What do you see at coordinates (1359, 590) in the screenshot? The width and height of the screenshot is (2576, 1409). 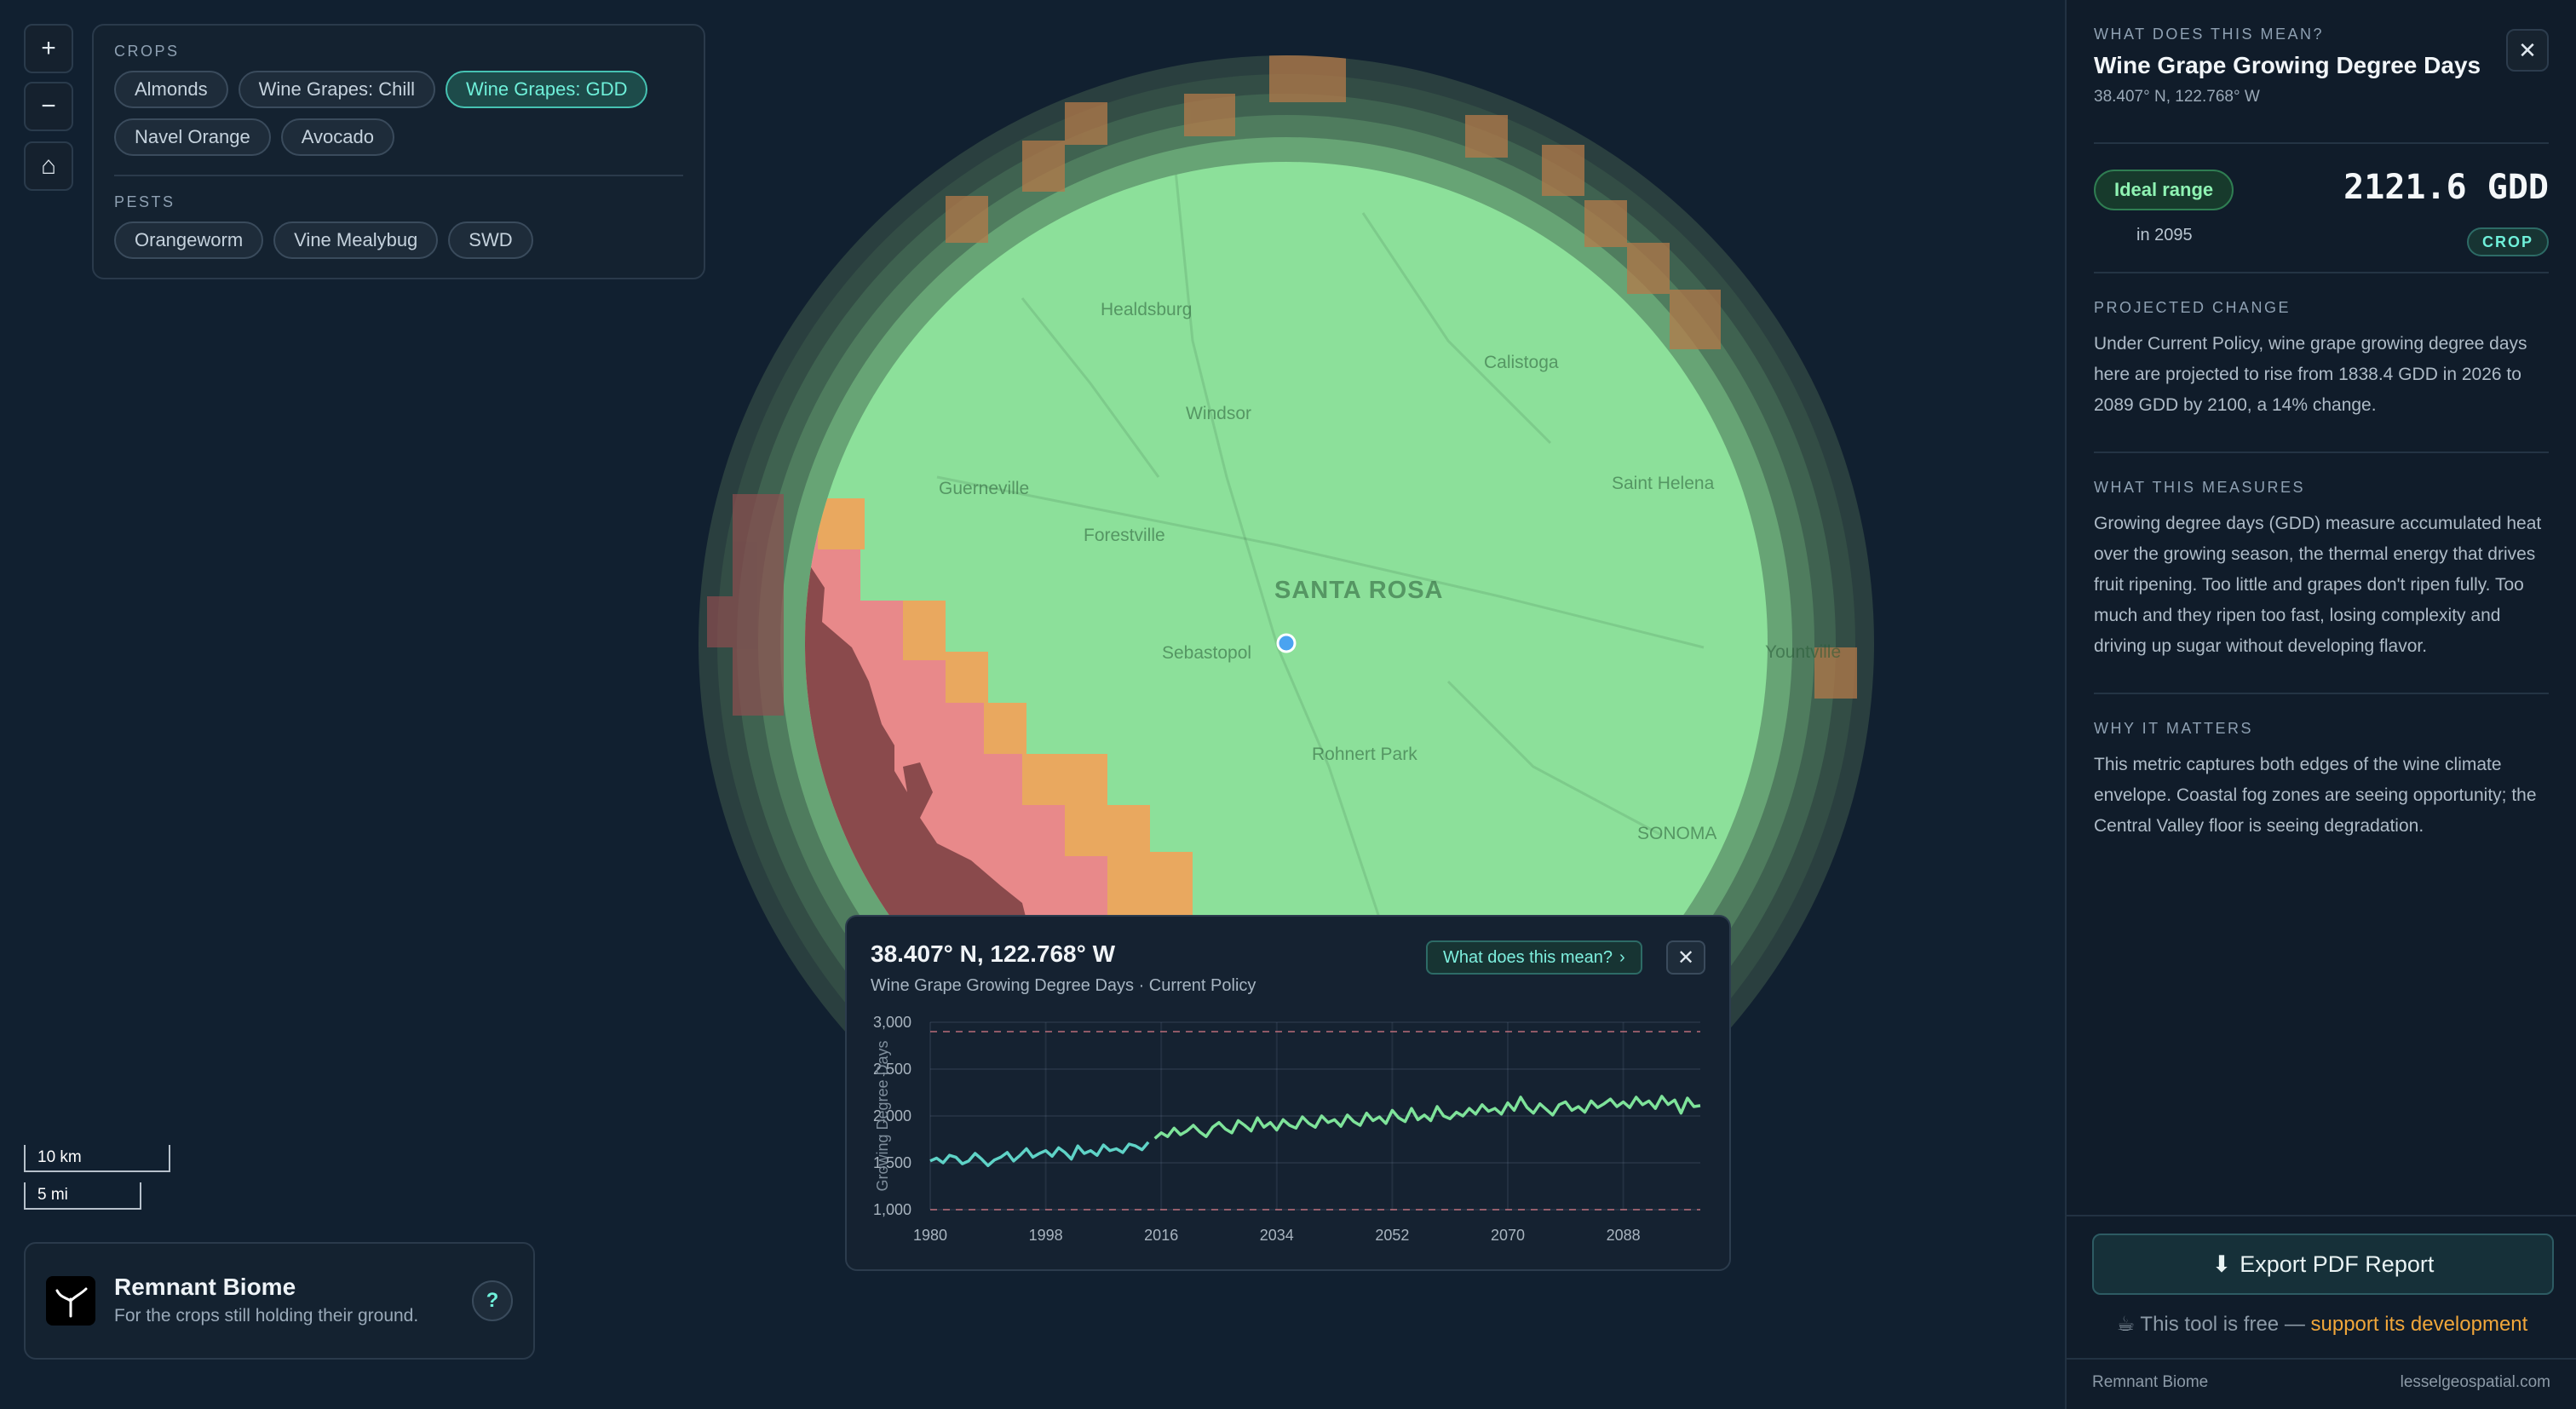 I see `place-label: SANTA ROSA` at bounding box center [1359, 590].